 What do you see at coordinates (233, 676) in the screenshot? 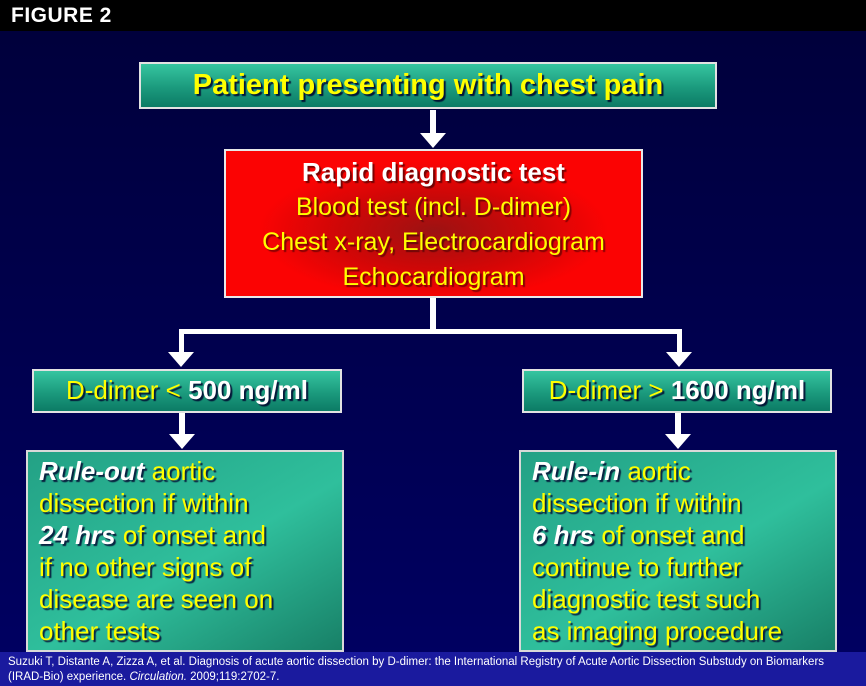
I see `citation-ref: 2009;119:2702-7.` at bounding box center [233, 676].